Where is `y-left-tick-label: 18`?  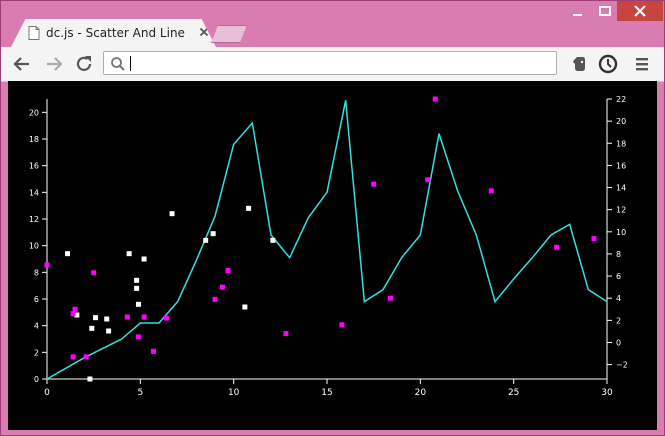 y-left-tick-label: 18 is located at coordinates (34, 139).